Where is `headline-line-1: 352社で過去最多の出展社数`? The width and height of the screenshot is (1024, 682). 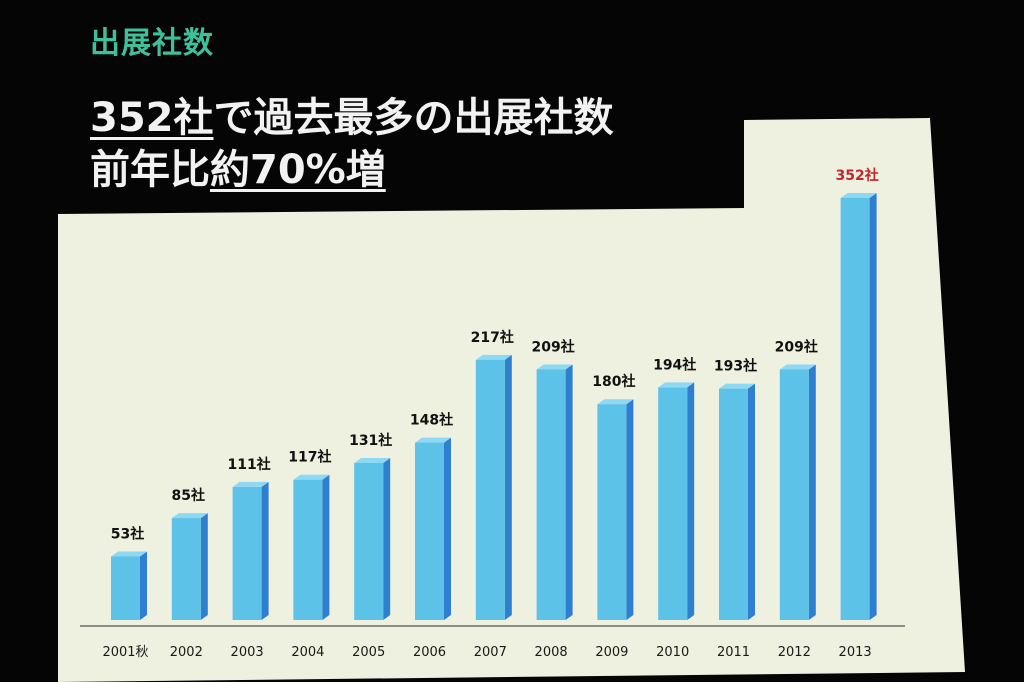
headline-line-1: 352社で過去最多の出展社数 is located at coordinates (352, 118).